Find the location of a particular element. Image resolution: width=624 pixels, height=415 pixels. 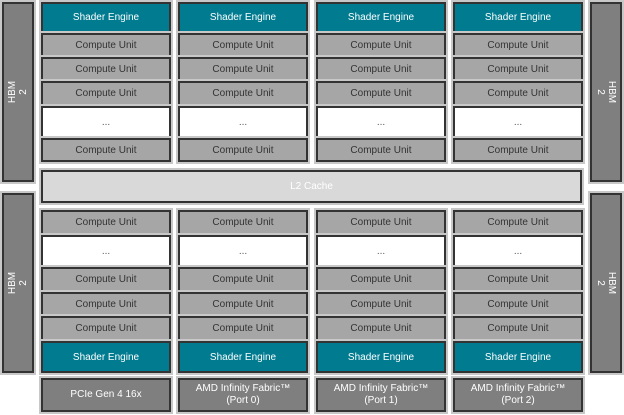

infinity-fabric-port-1-label: AMD Infinity Fabric™ (Port 1) is located at coordinates (381, 394).